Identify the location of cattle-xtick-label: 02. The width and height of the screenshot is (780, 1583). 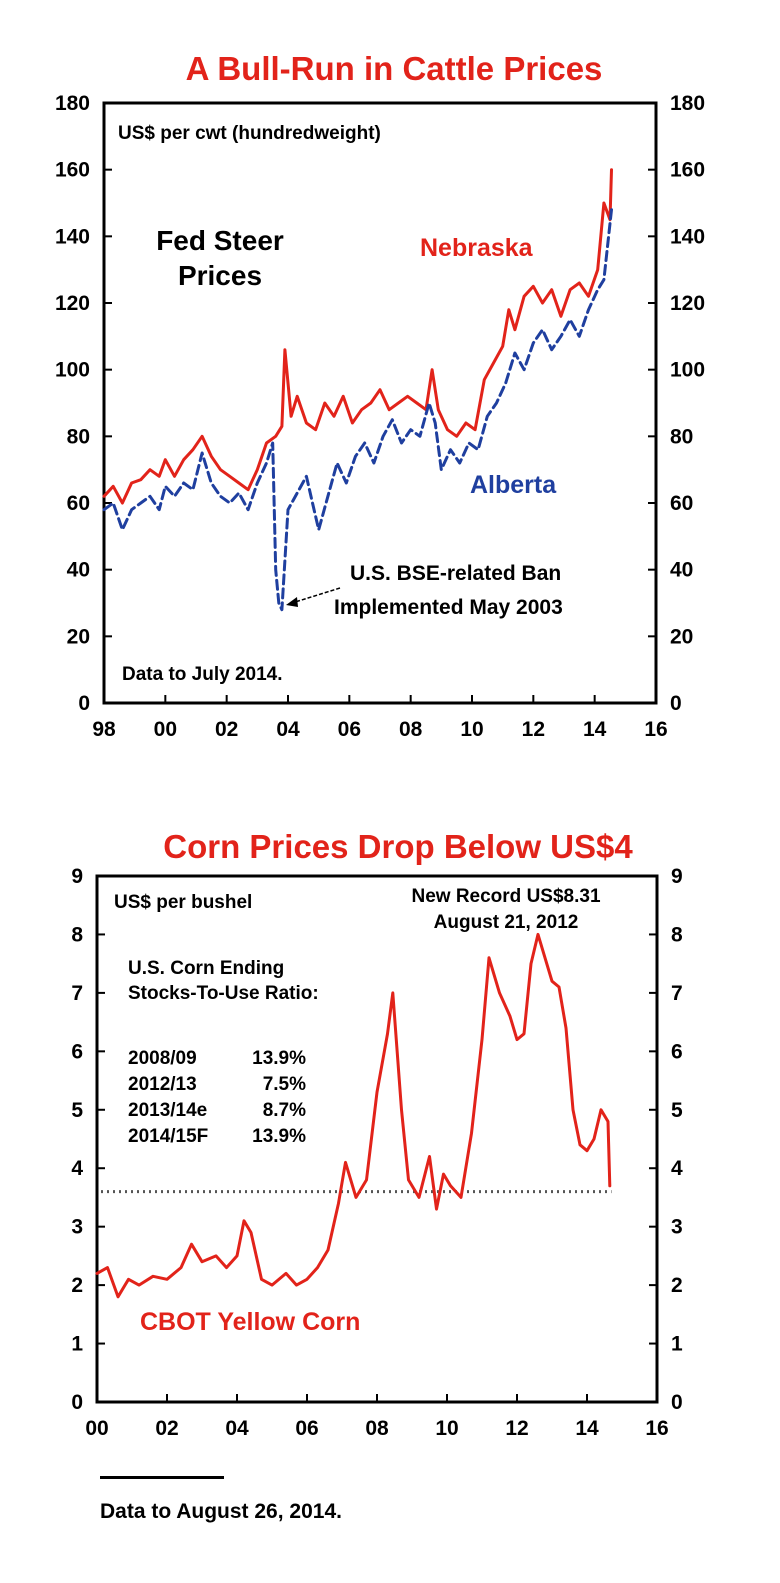
(226, 729).